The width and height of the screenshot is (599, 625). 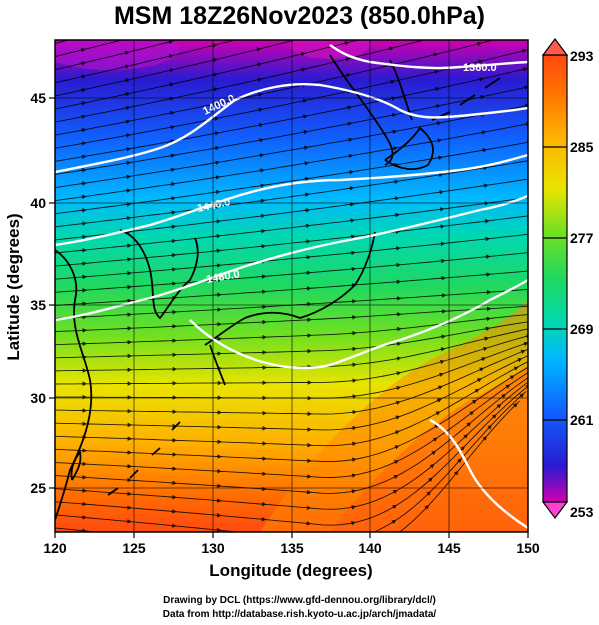 What do you see at coordinates (555, 278) in the screenshot?
I see `colorbar` at bounding box center [555, 278].